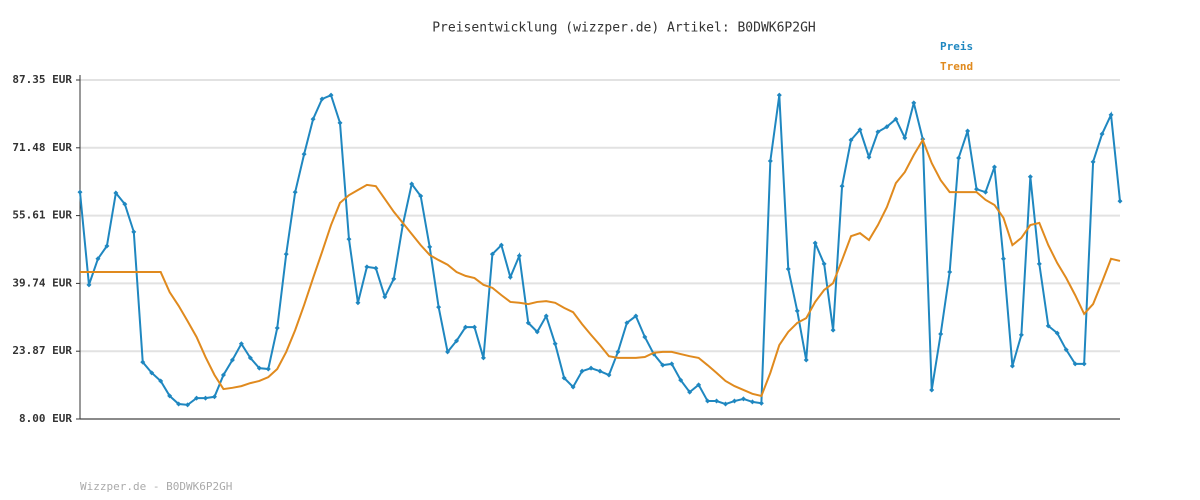 The image size is (1200, 500). Describe the element at coordinates (45, 418) in the screenshot. I see `y-tick-label: 8.00 EUR` at that location.